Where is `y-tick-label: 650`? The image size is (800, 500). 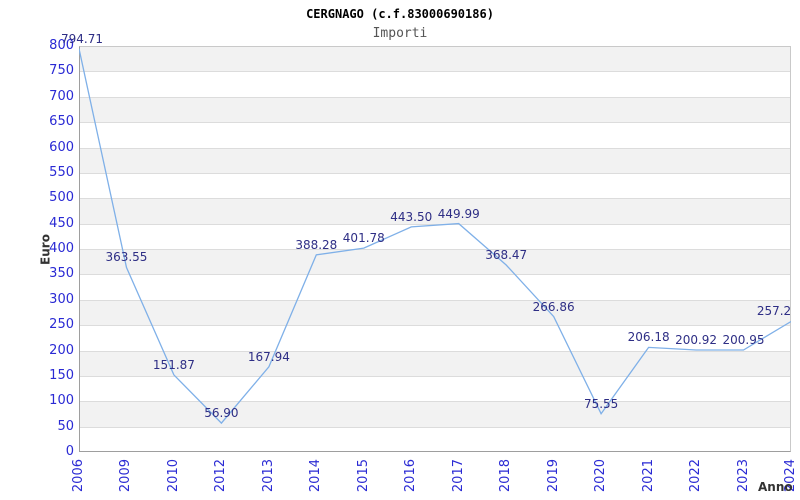 y-tick-label: 650 is located at coordinates (61, 122).